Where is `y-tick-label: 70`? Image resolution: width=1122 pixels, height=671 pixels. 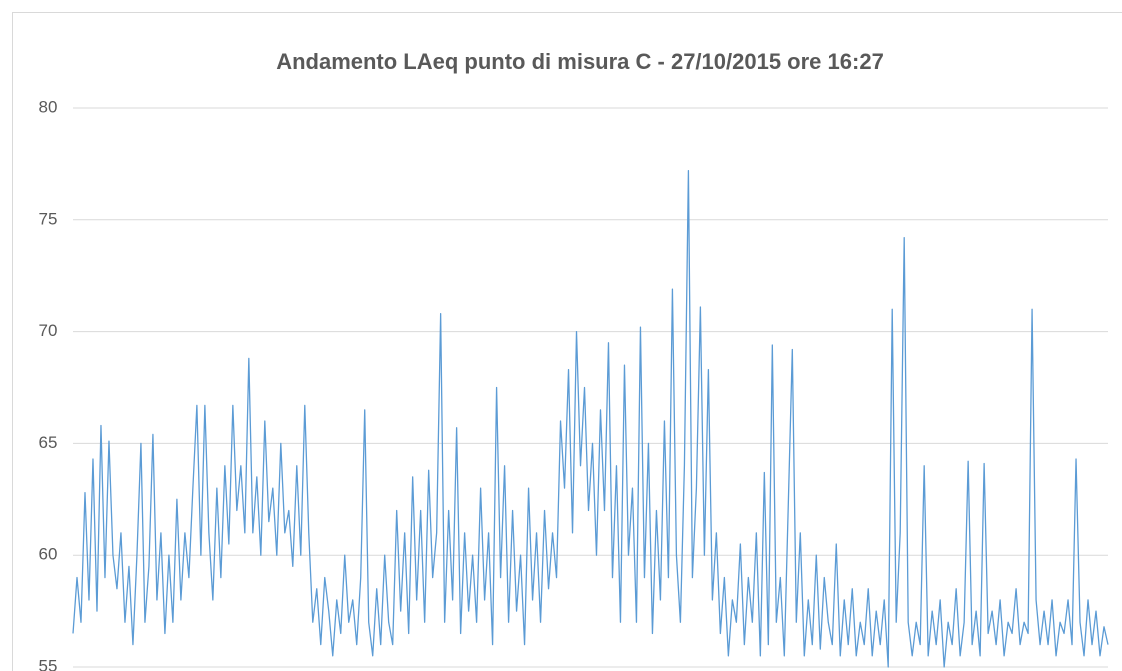 y-tick-label: 70 is located at coordinates (48, 330).